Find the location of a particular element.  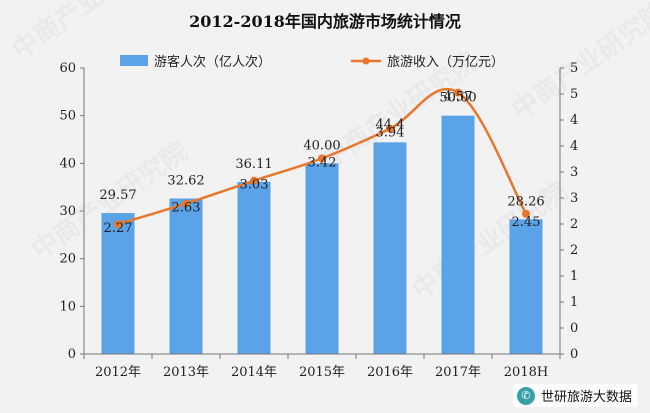

source-badge: ✆ 世研旅游大数据 is located at coordinates (575, 395).